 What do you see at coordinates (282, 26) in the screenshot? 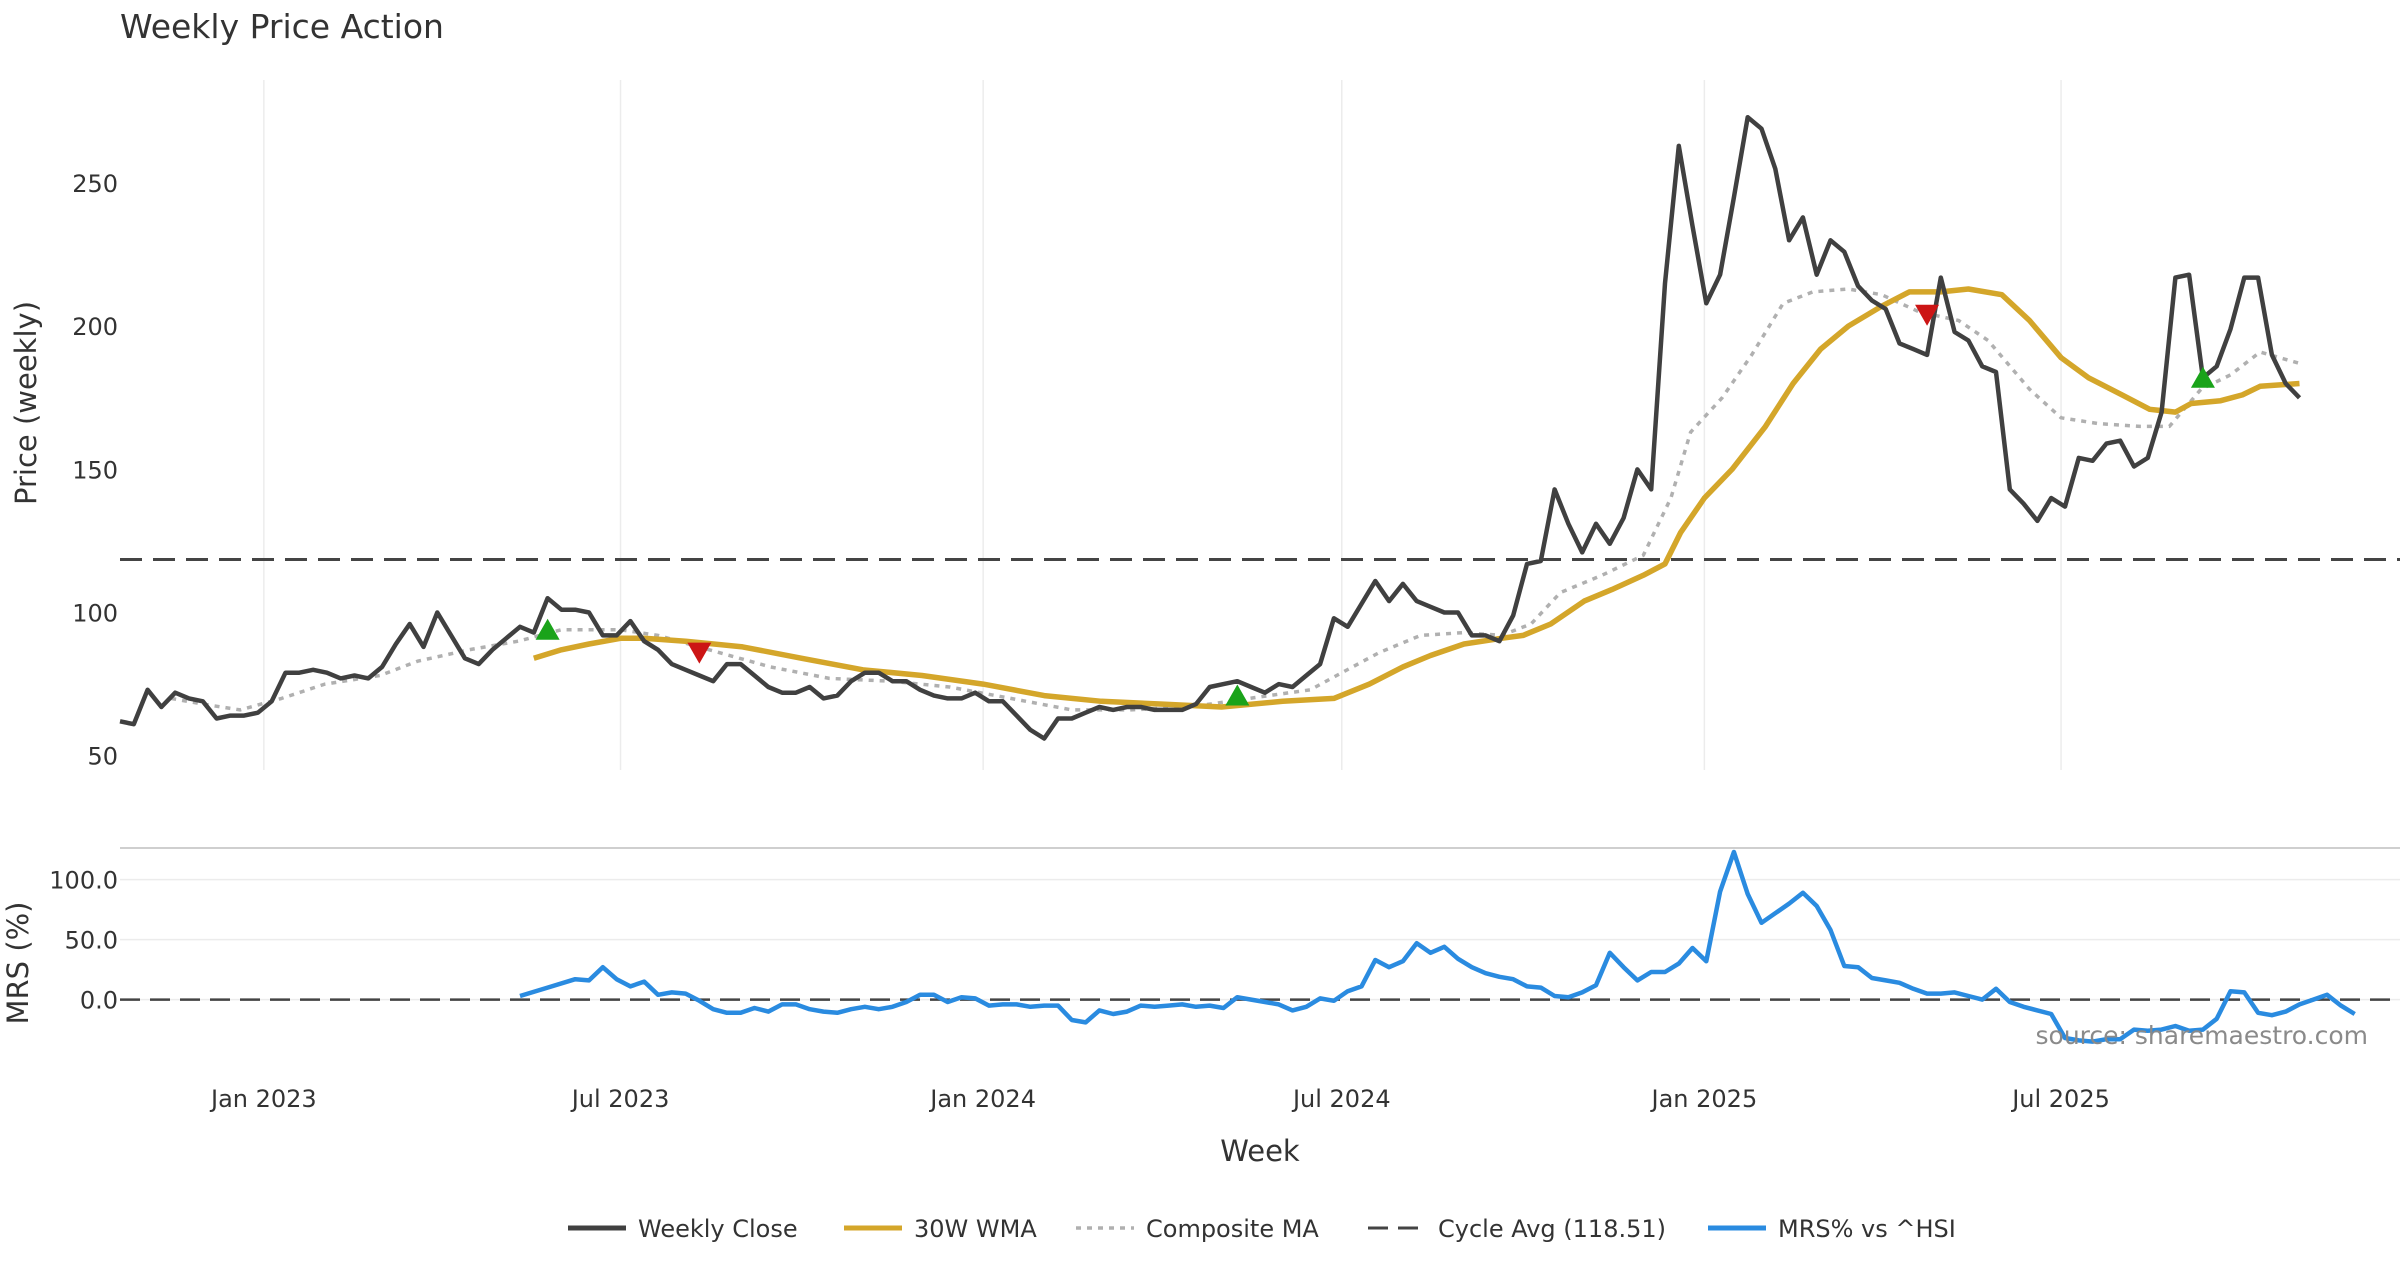
I see `chart-title: Weekly Price Action` at bounding box center [282, 26].